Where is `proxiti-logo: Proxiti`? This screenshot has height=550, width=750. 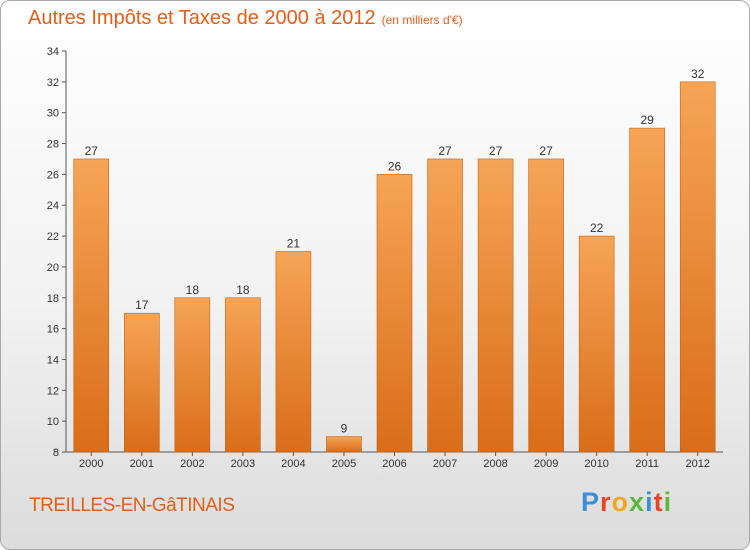 proxiti-logo: Proxiti is located at coordinates (626, 502).